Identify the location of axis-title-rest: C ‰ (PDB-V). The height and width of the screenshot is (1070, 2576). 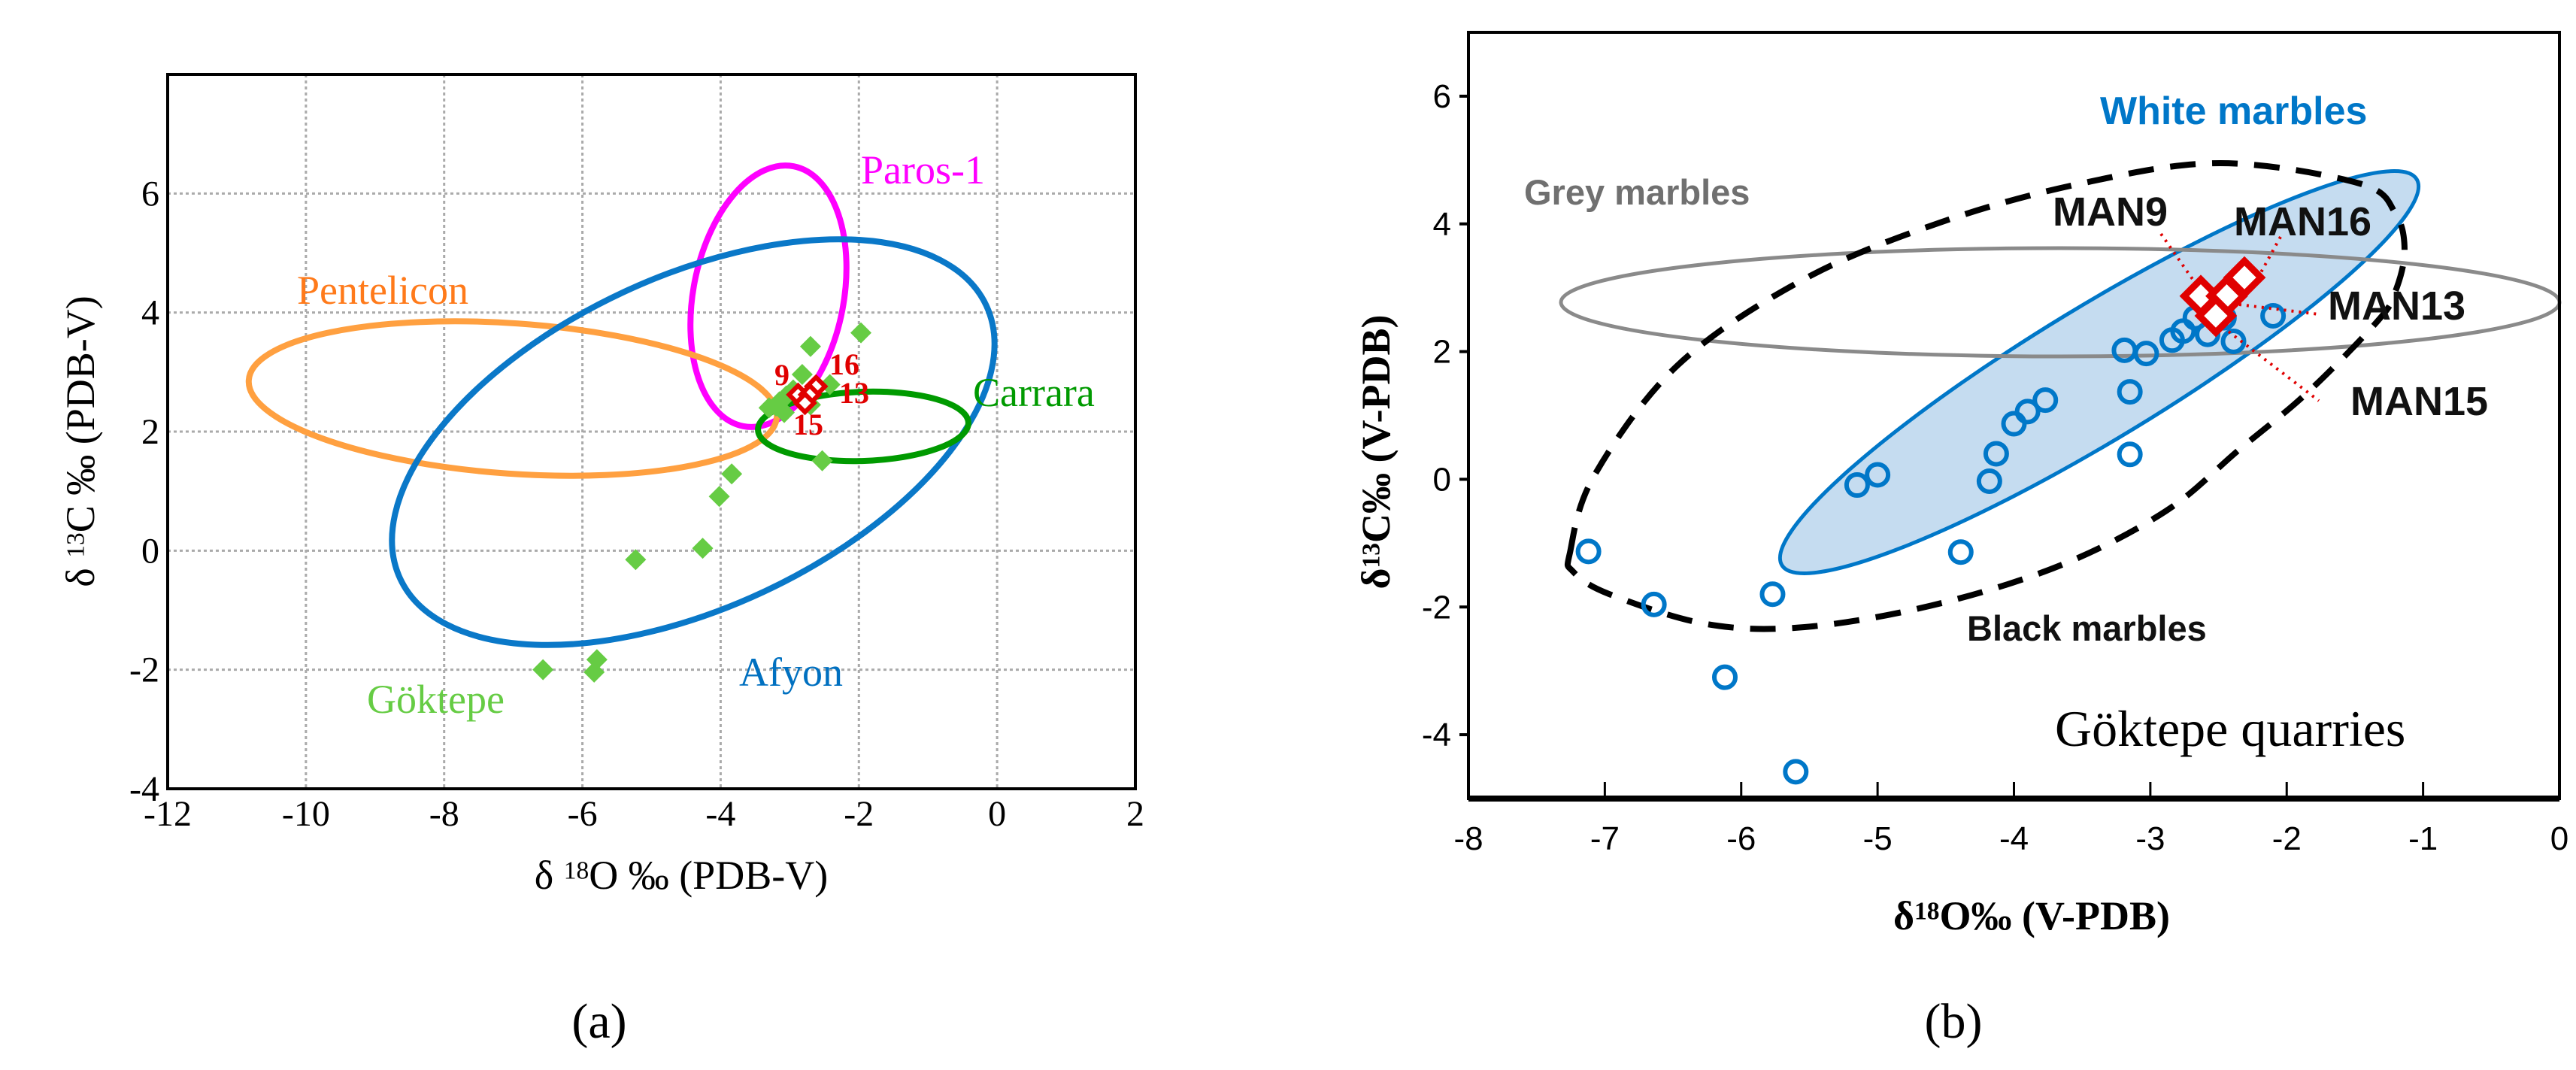
(80, 414).